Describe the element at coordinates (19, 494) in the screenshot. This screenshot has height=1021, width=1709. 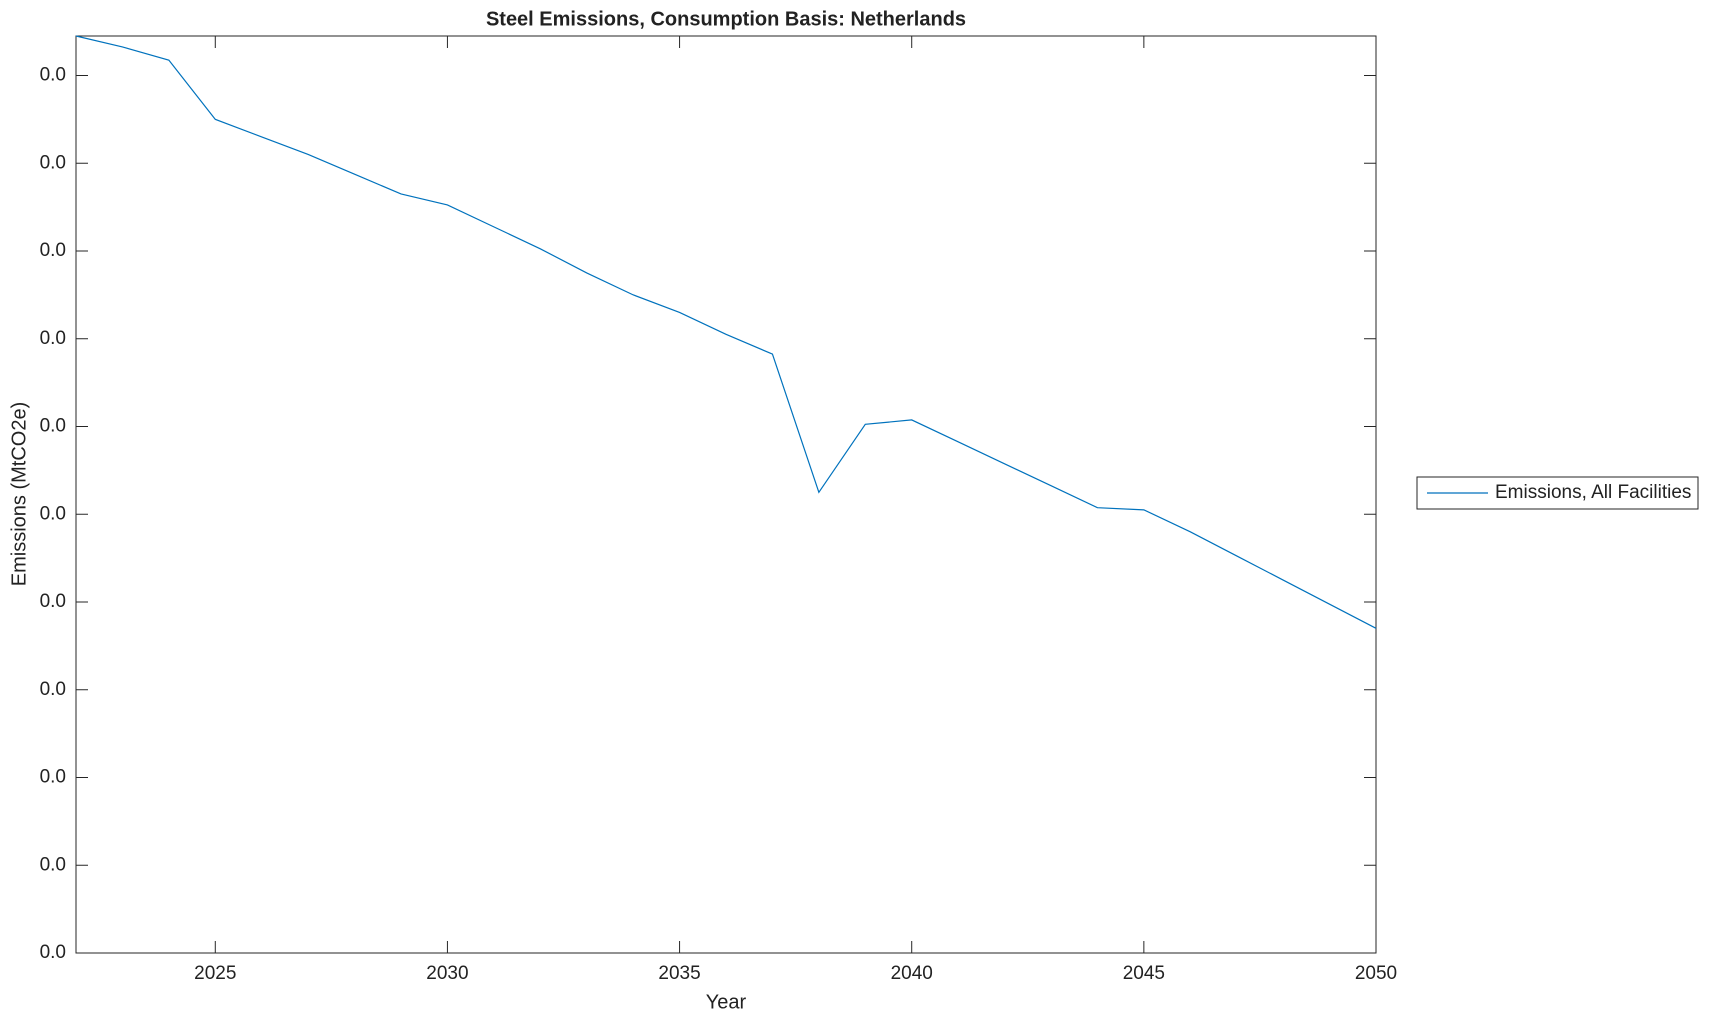
I see `y-axis-label: Emissions (MtCO2e)` at that location.